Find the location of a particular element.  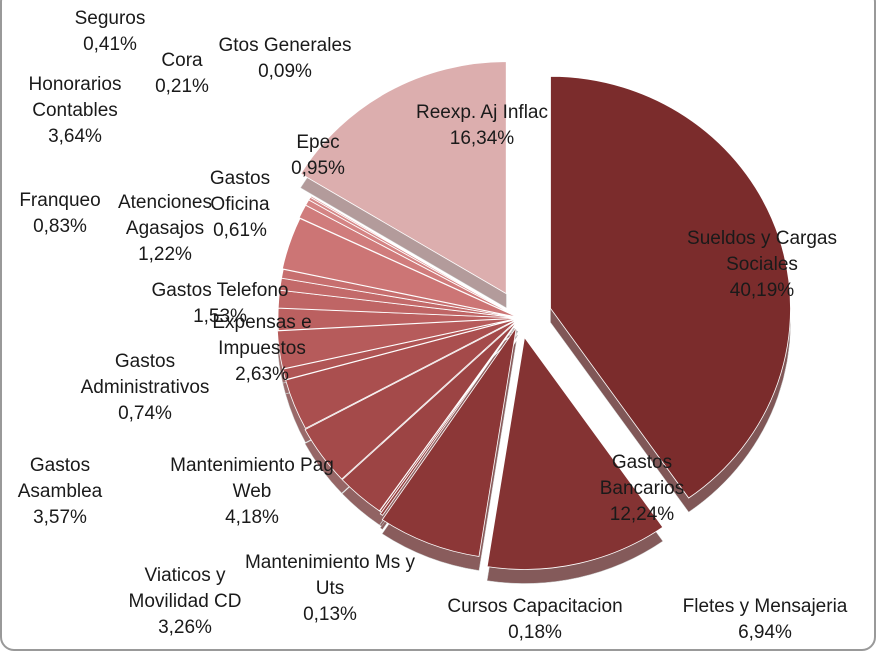

slice-label: Mantenimiento Pag Web 4,18% is located at coordinates (252, 492).